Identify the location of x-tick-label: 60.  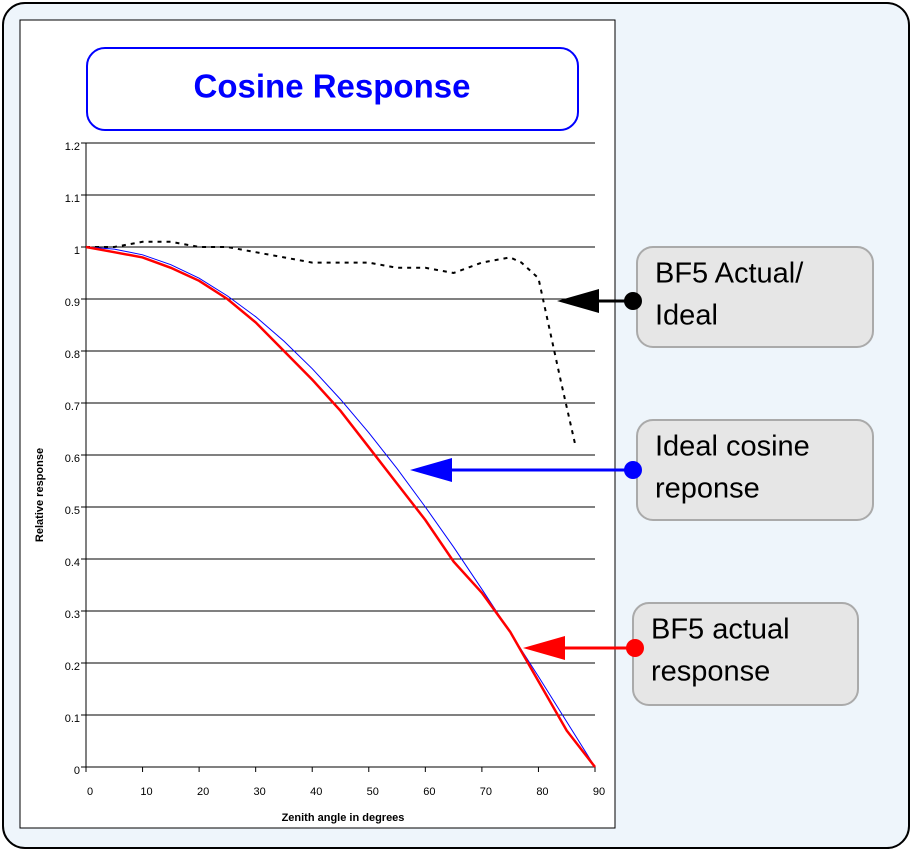
(429, 792).